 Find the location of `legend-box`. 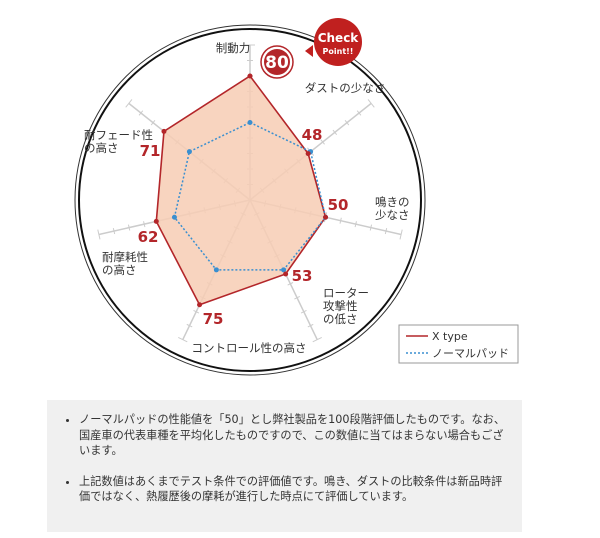

legend-box is located at coordinates (458, 344).